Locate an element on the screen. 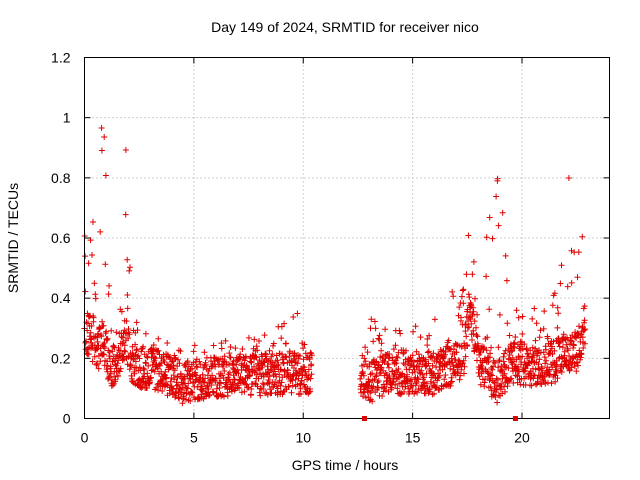 The width and height of the screenshot is (640, 480). gap-marker is located at coordinates (515, 418).